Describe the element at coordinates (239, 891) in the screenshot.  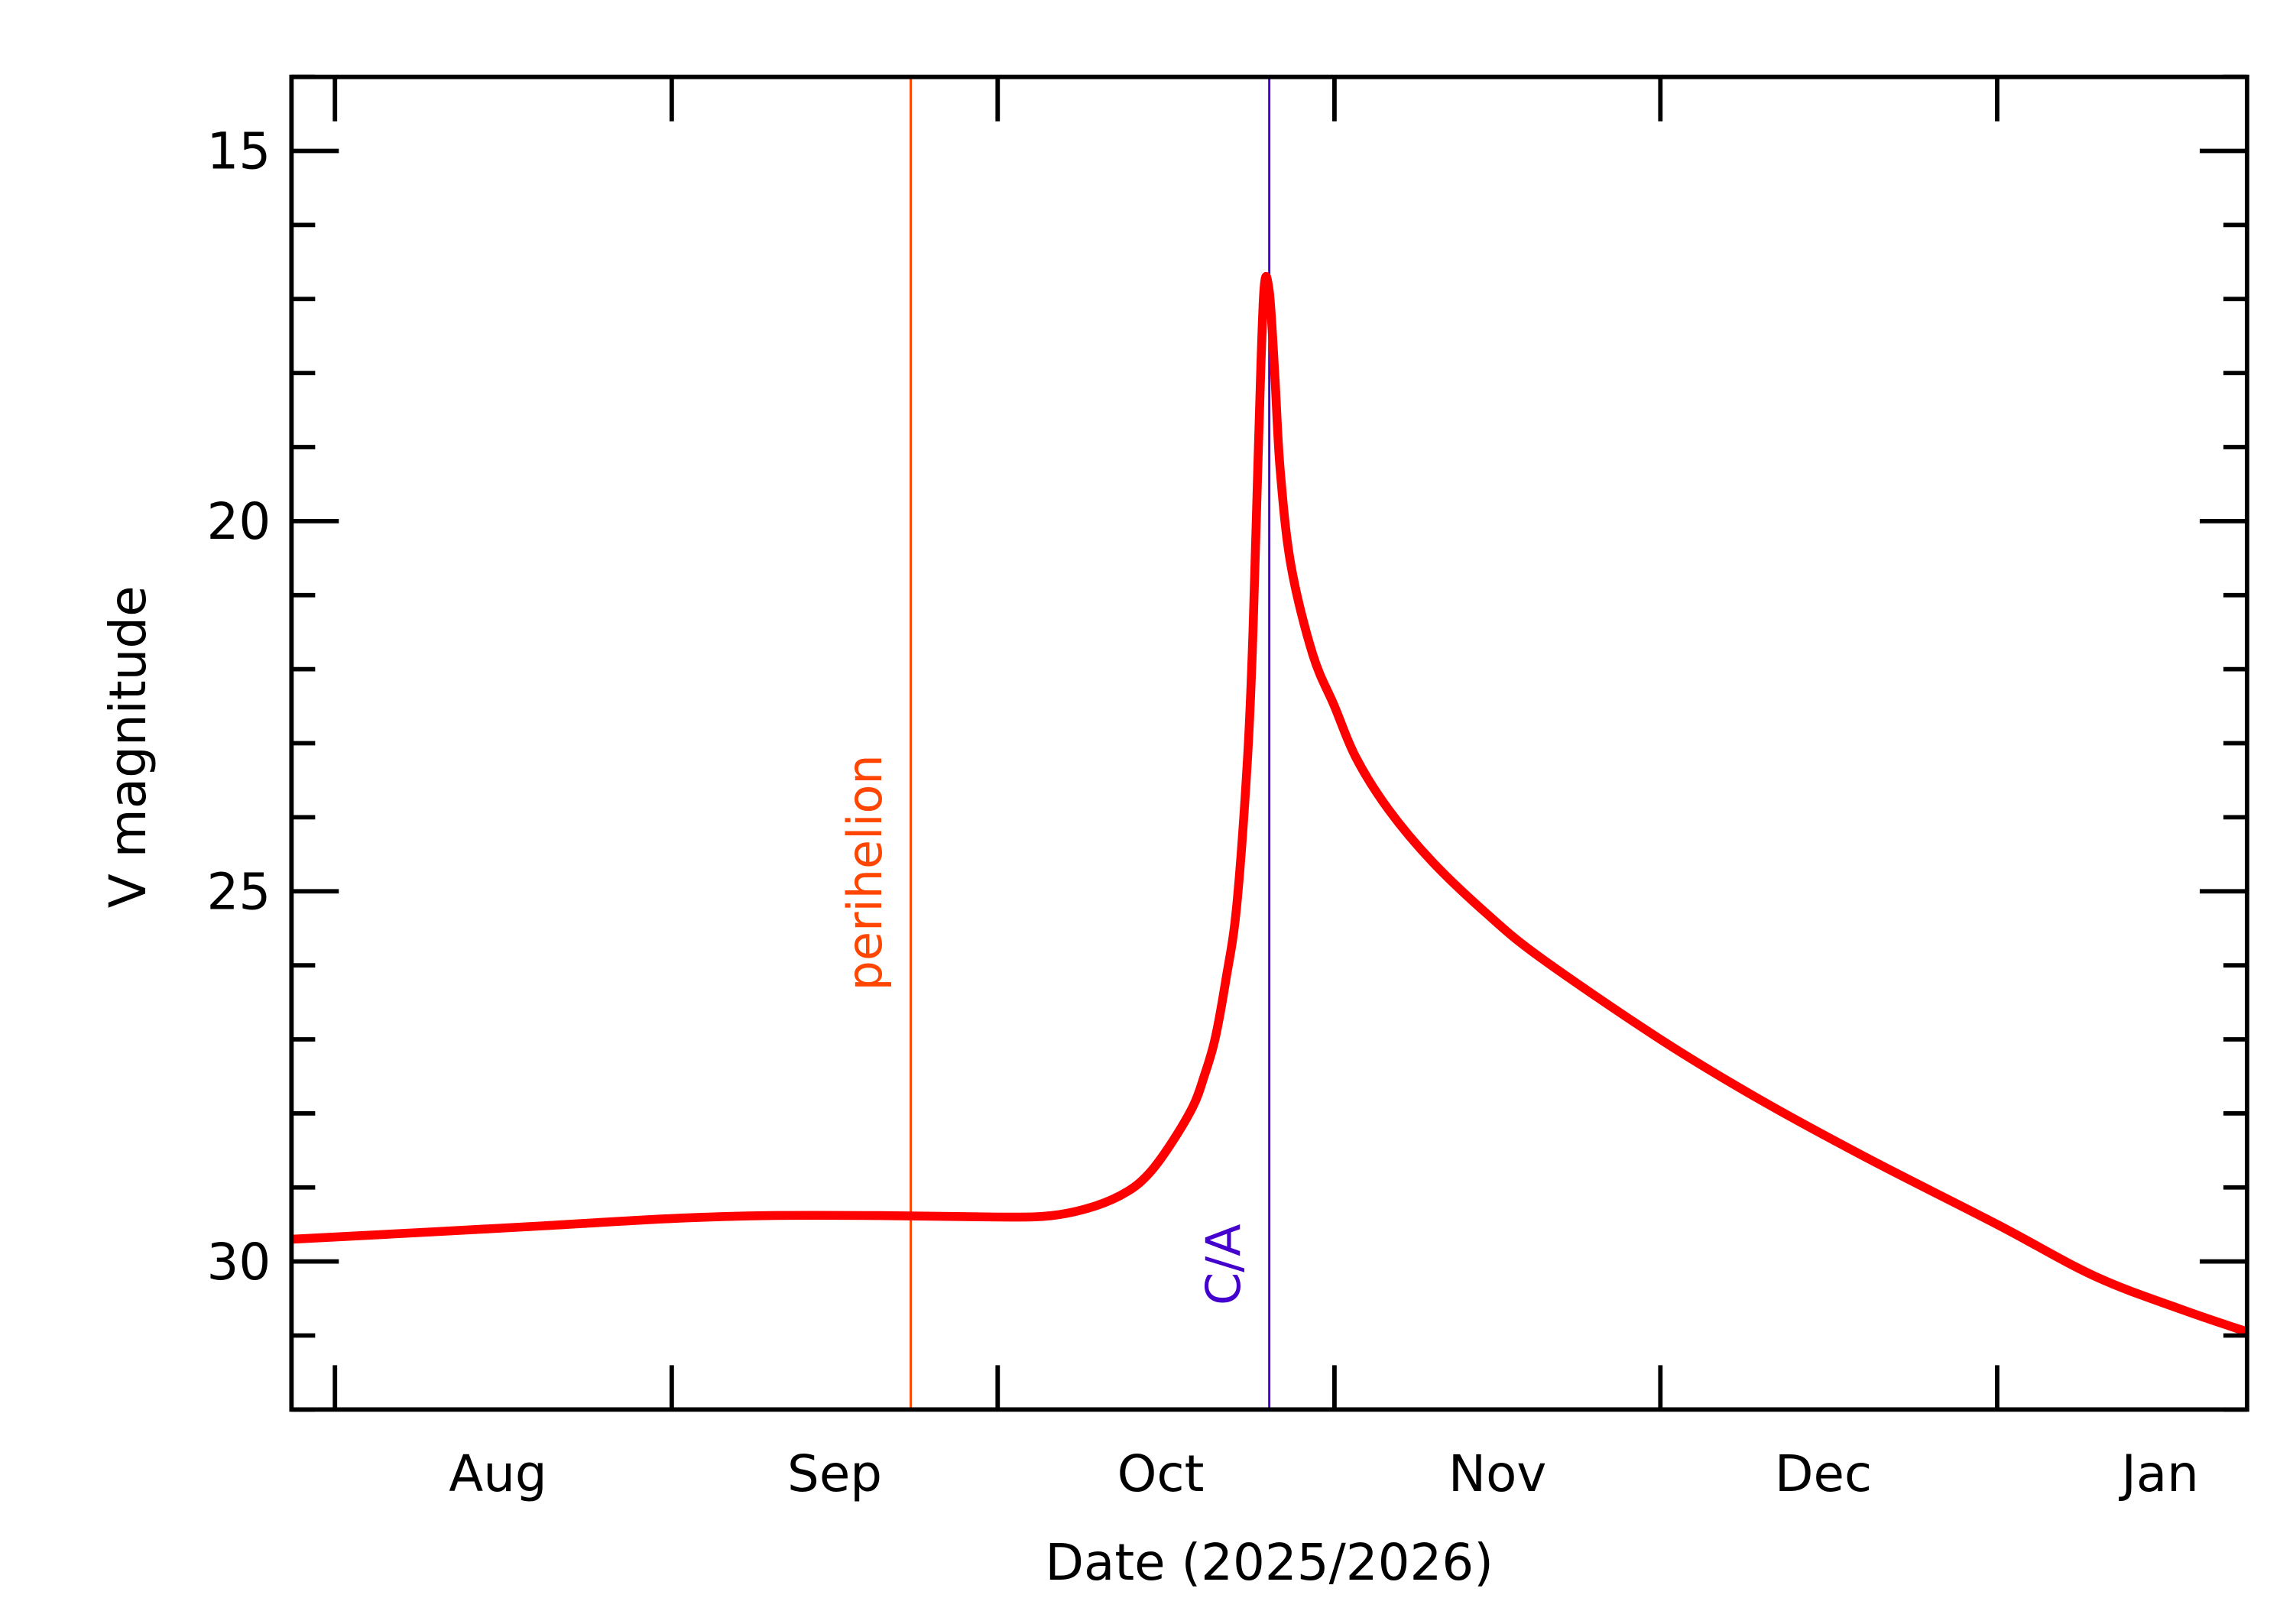
I see `y-tick-label: 25` at that location.